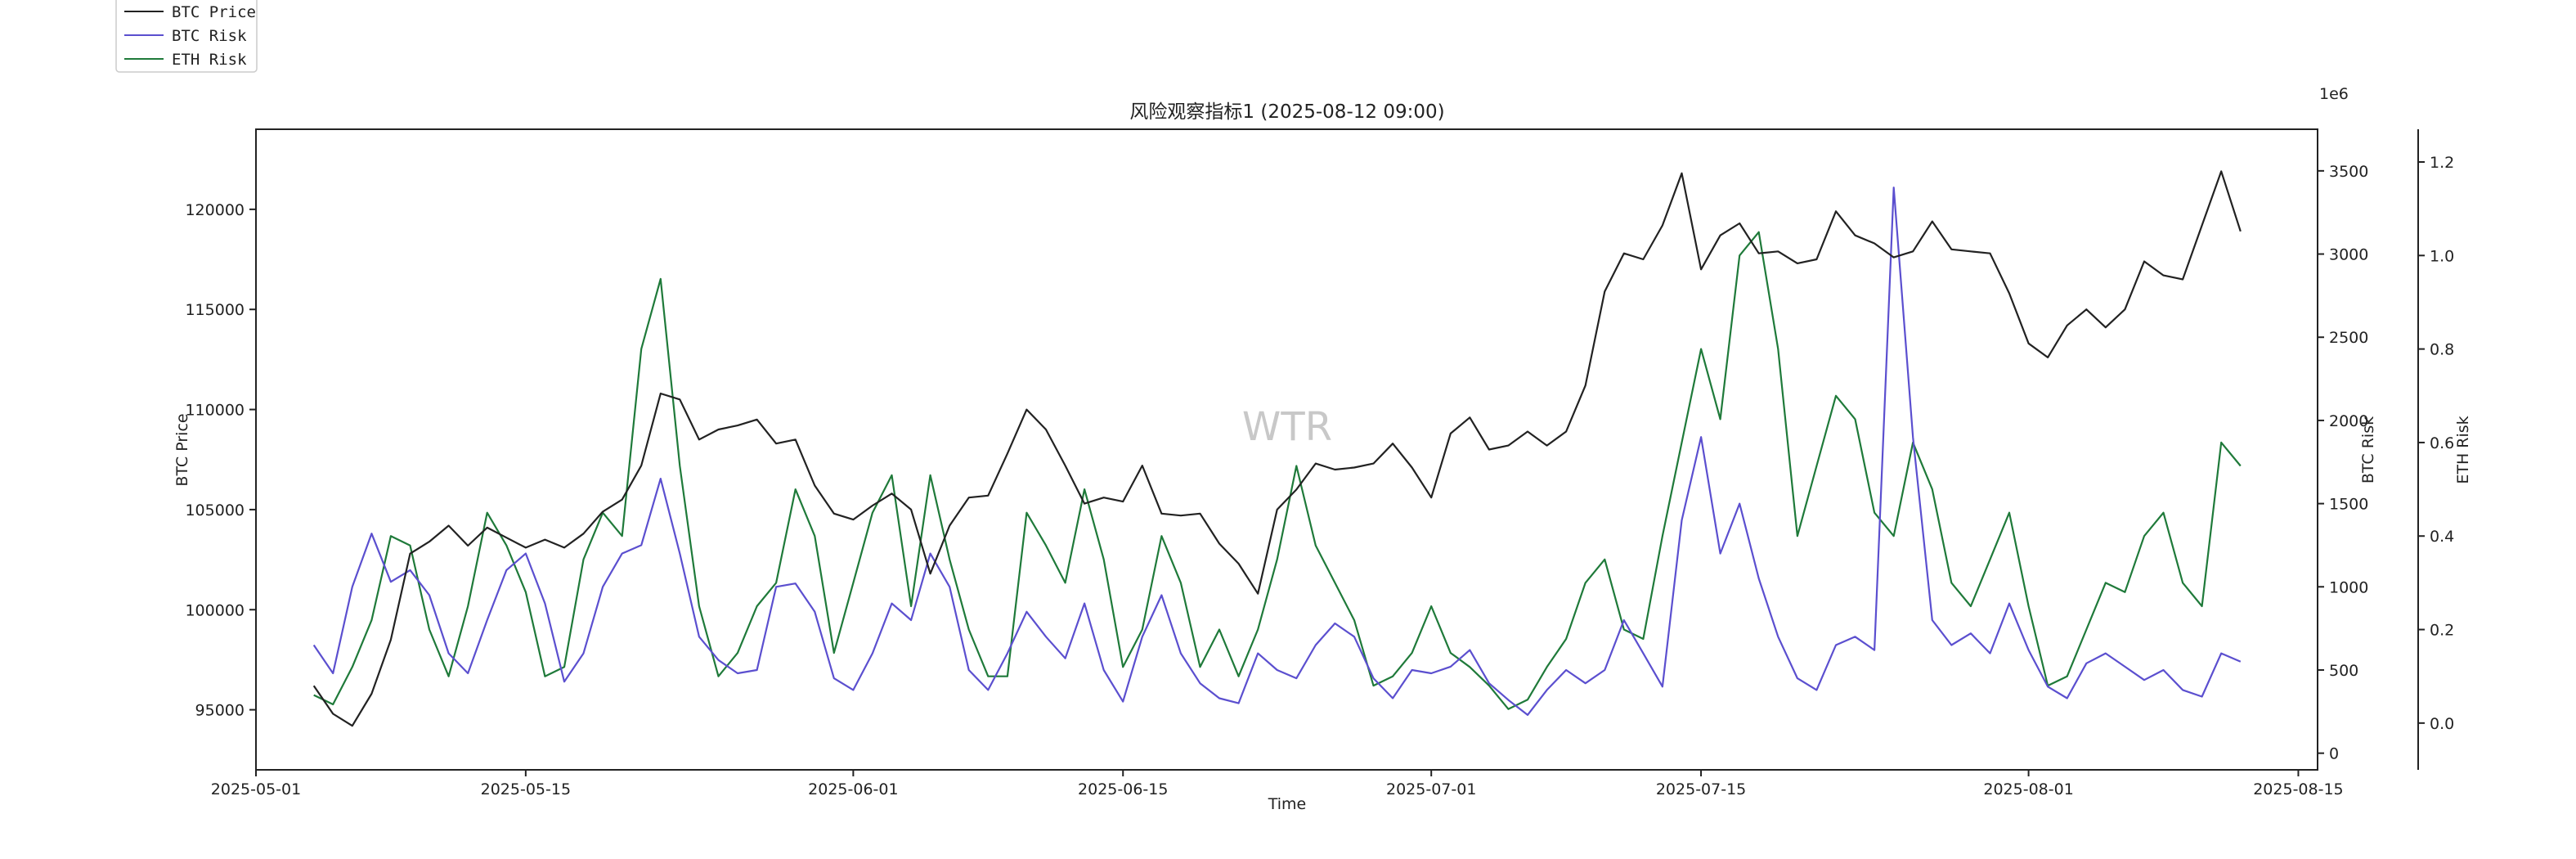 The image size is (2576, 859). What do you see at coordinates (2442, 256) in the screenshot?
I see `eth-risk-tick-label: 1.0` at bounding box center [2442, 256].